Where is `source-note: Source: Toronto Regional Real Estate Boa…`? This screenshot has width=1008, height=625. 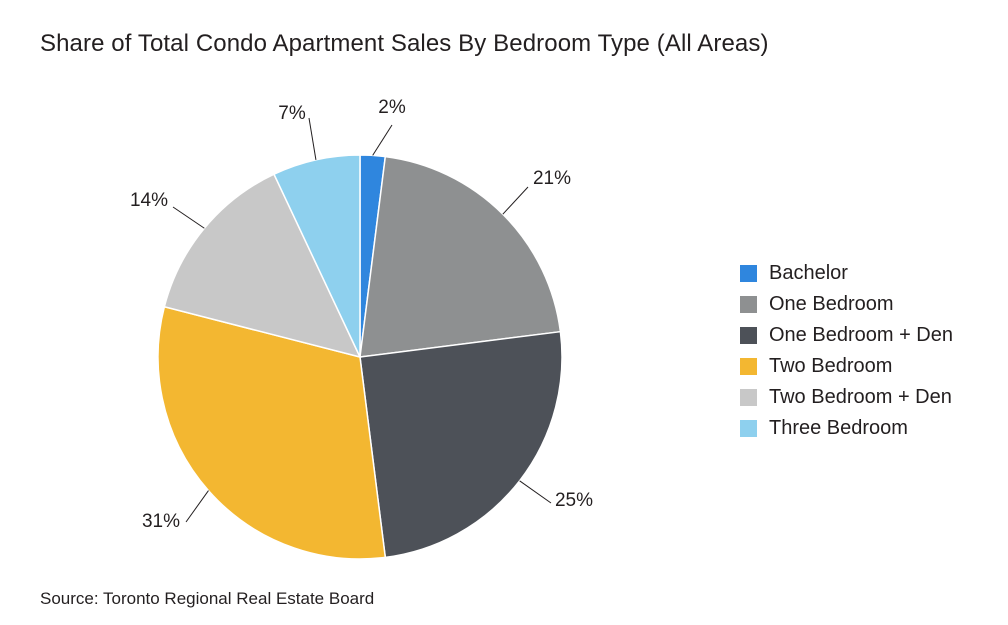
source-note: Source: Toronto Regional Real Estate Boa… is located at coordinates (207, 598).